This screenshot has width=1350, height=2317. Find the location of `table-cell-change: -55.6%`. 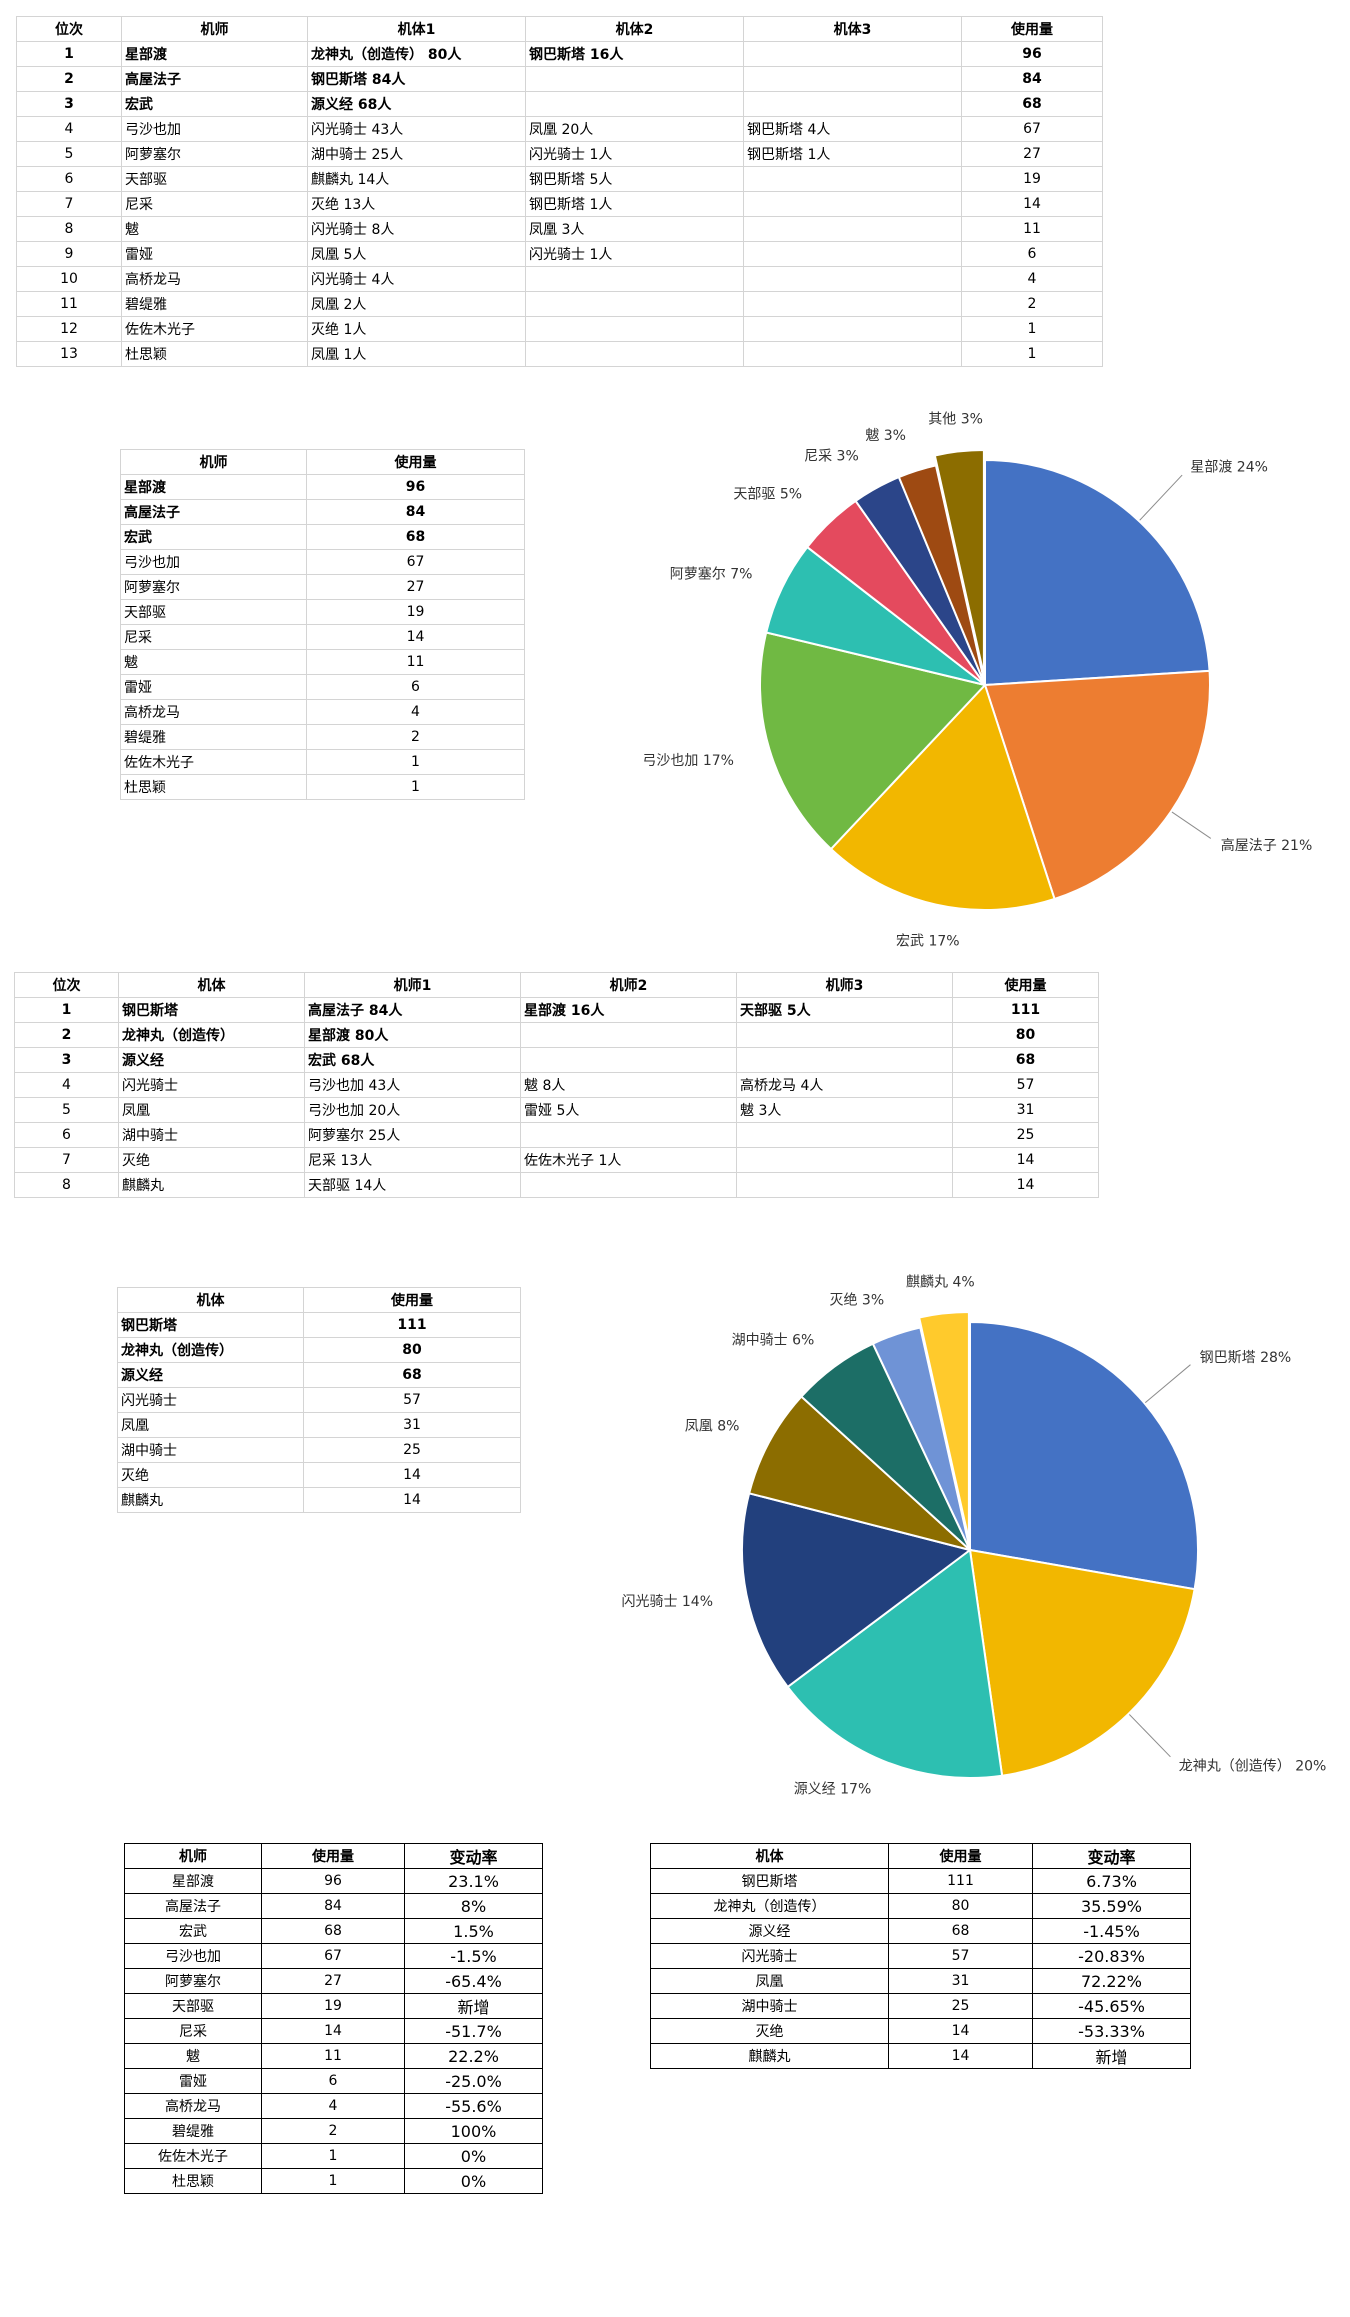

table-cell-change: -55.6% is located at coordinates (473, 2106).